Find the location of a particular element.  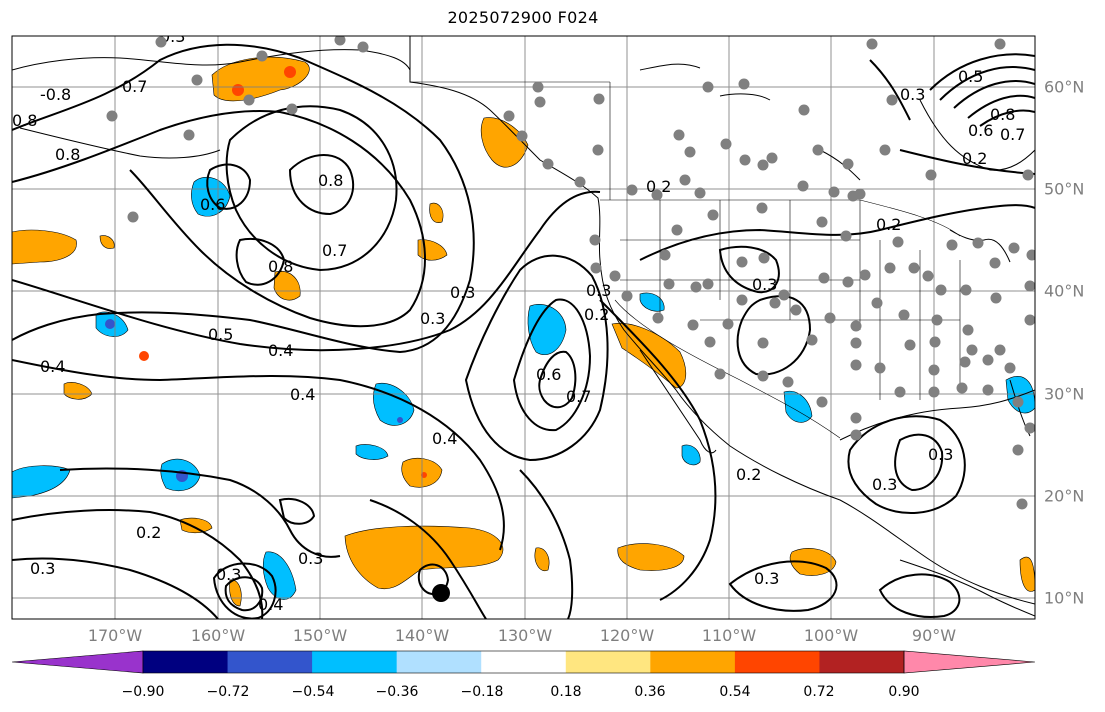

patch-neg-east-pac is located at coordinates (691, 455).